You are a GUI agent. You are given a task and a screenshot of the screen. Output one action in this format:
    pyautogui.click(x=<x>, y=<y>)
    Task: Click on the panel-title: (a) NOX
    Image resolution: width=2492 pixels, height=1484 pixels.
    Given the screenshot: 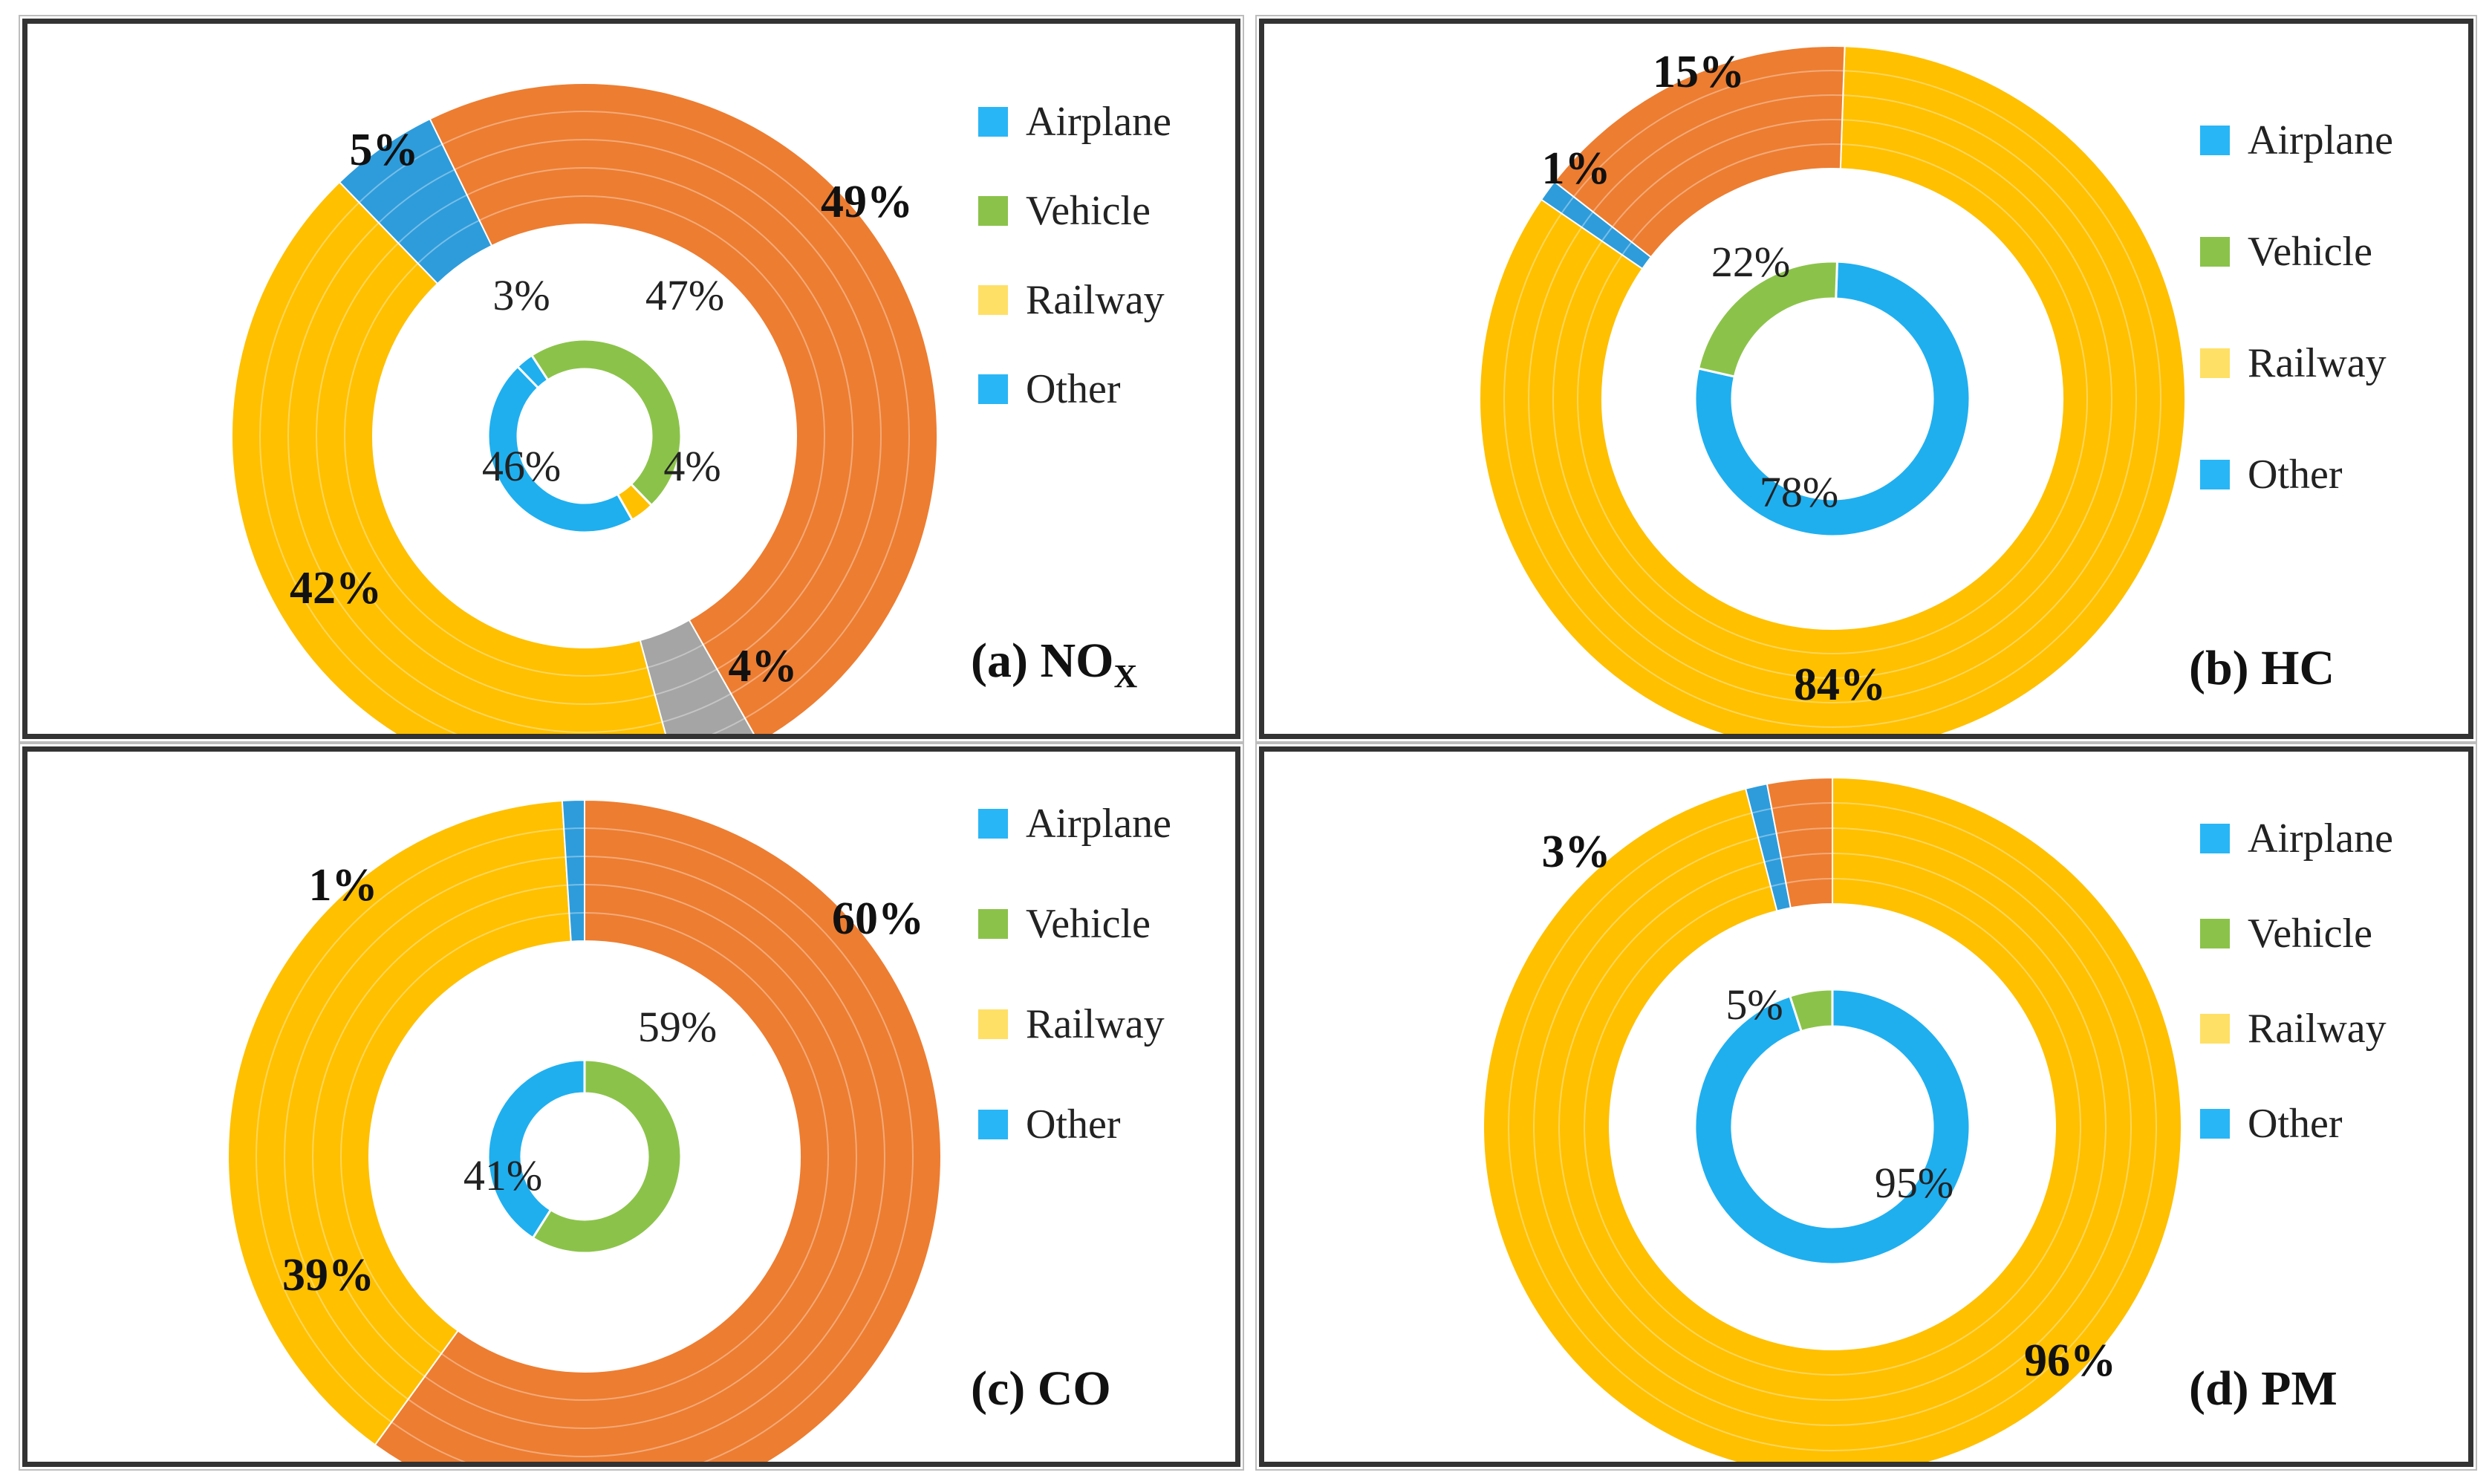 What is the action you would take?
    pyautogui.click(x=1054, y=665)
    